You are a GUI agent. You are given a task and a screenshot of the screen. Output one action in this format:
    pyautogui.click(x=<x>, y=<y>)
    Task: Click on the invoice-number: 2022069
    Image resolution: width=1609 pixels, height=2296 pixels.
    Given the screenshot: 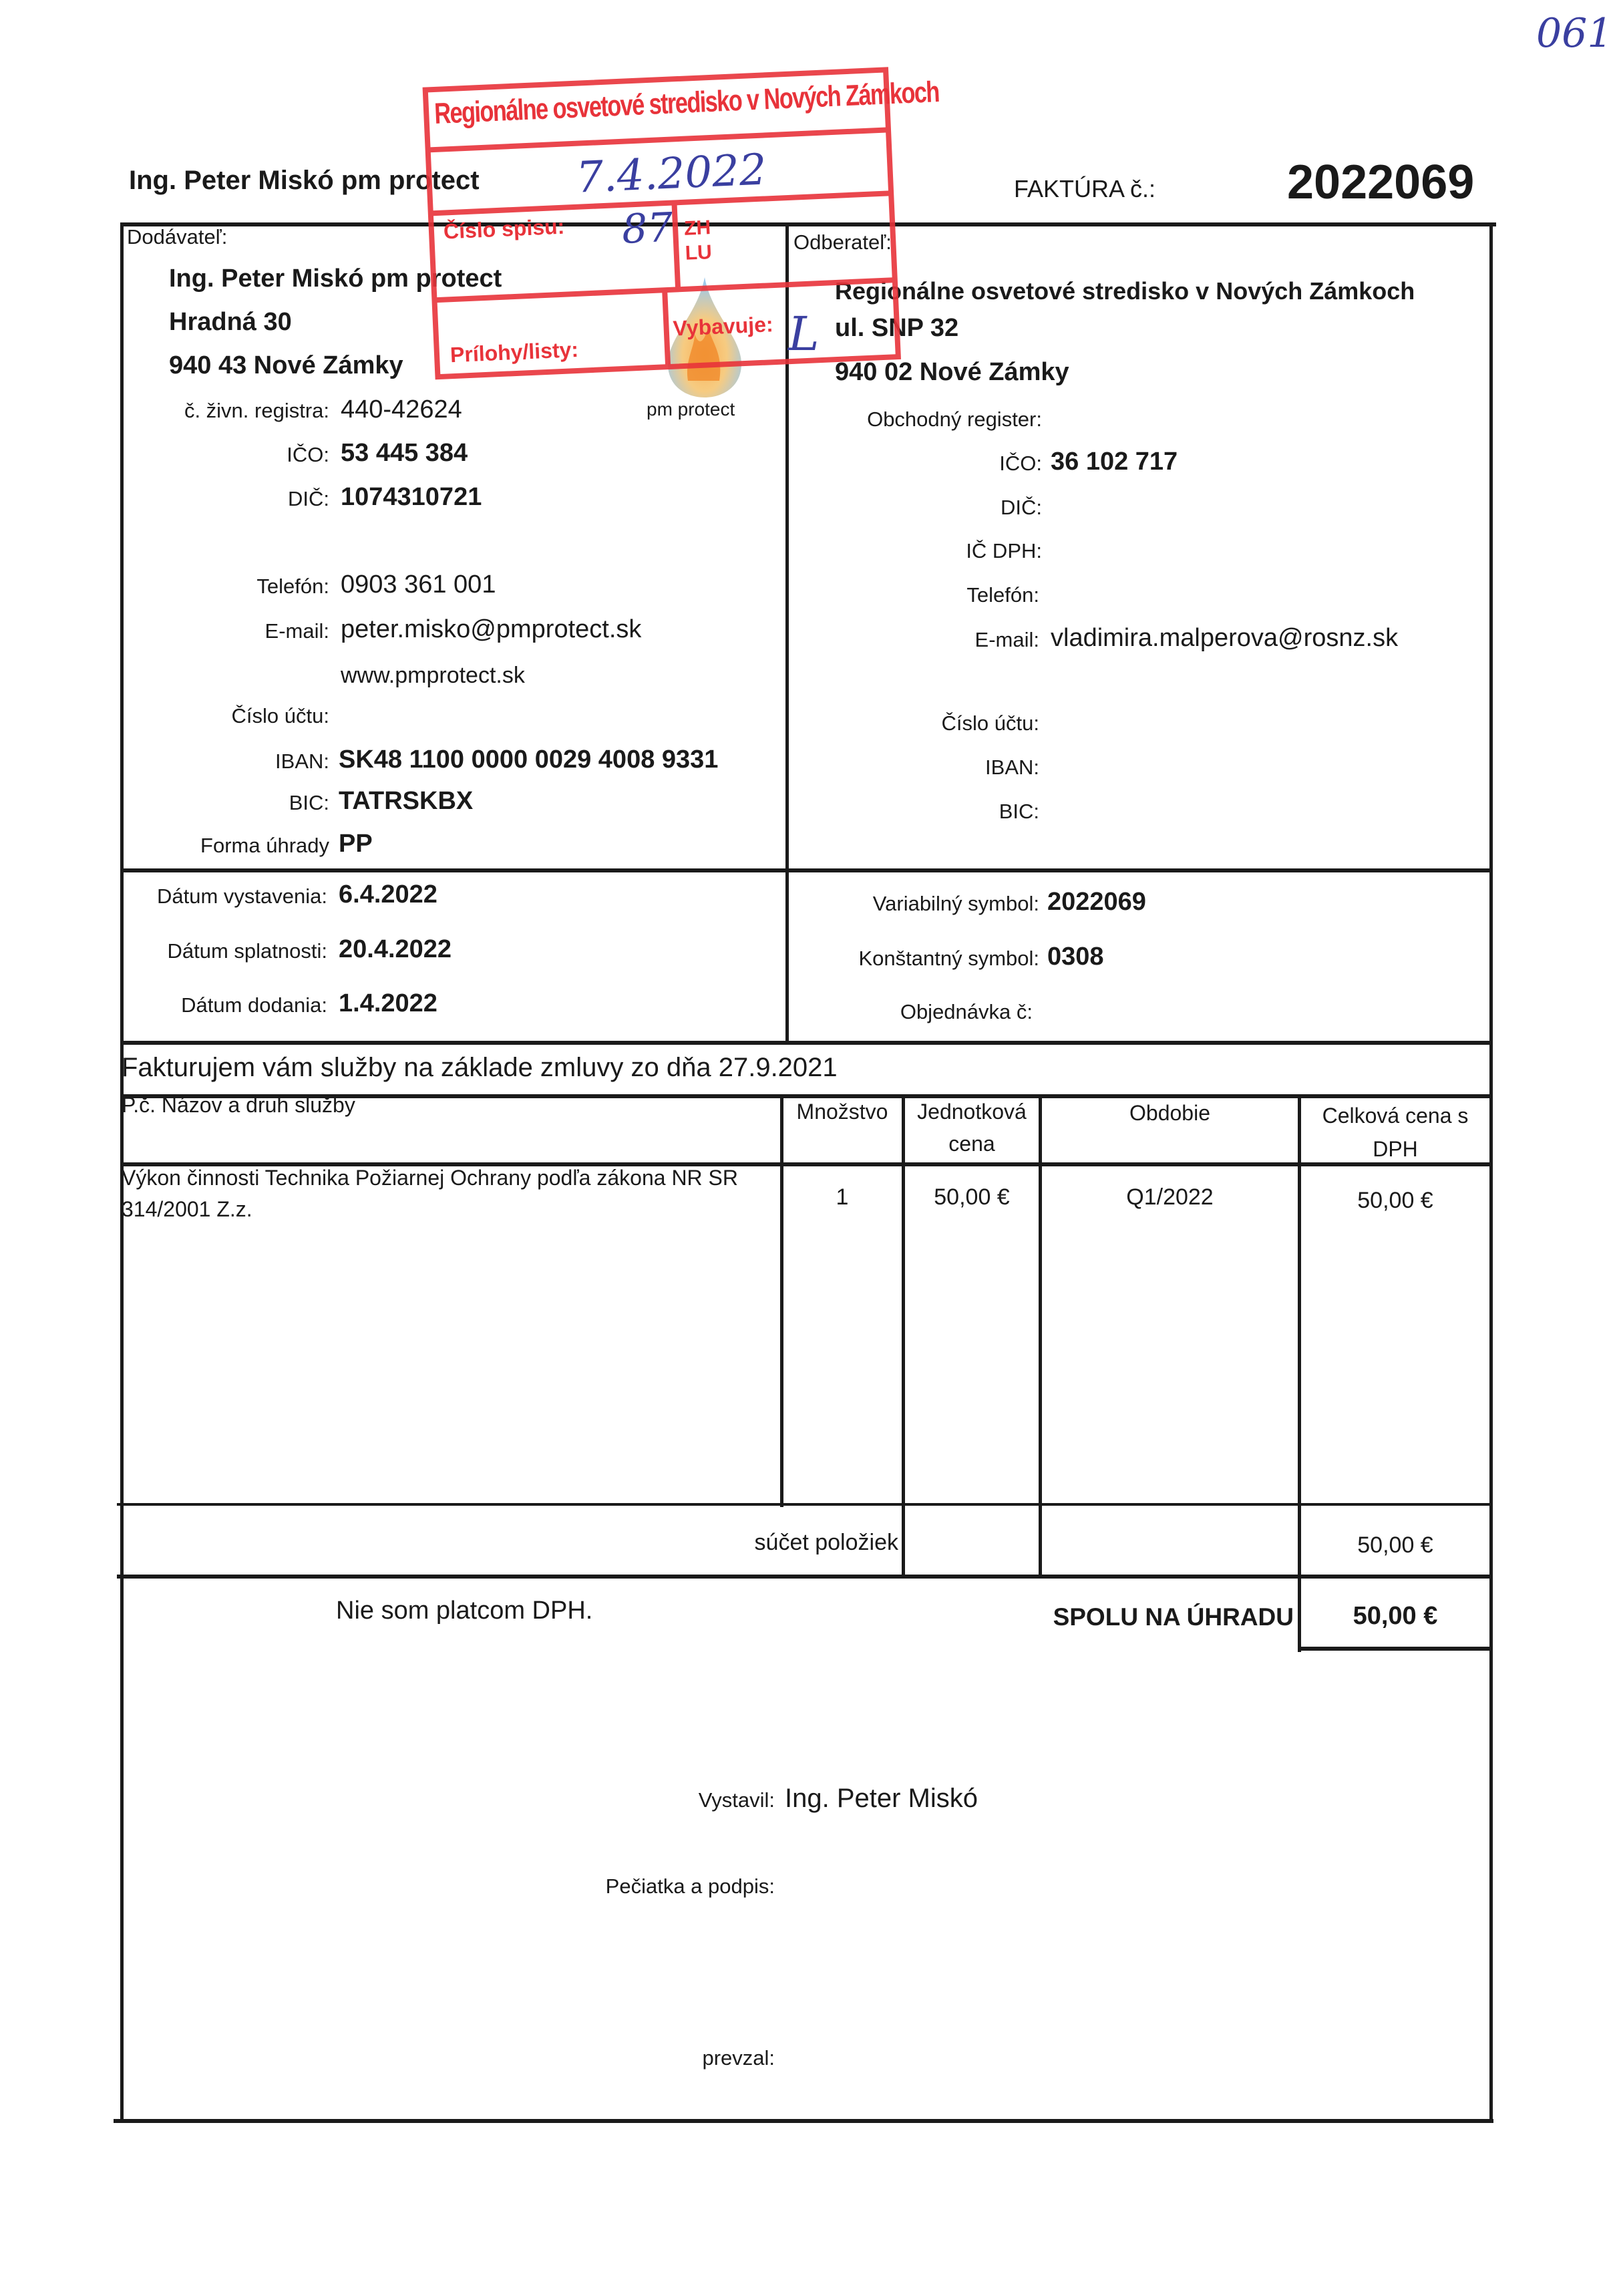 What is the action you would take?
    pyautogui.click(x=1381, y=182)
    